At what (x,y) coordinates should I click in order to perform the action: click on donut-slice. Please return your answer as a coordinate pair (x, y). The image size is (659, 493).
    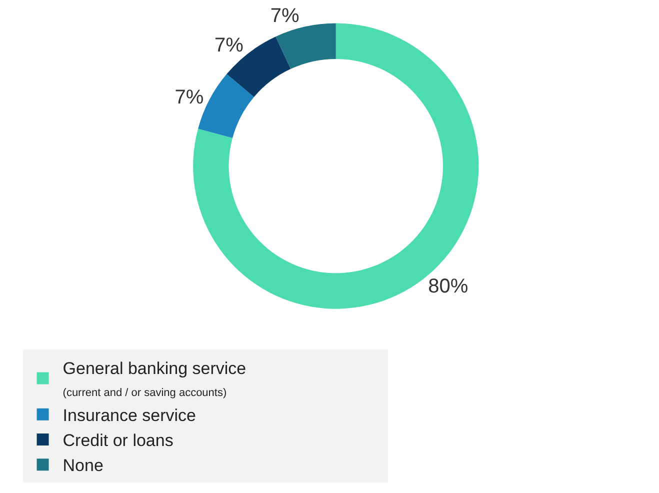
    Looking at the image, I should click on (306, 46).